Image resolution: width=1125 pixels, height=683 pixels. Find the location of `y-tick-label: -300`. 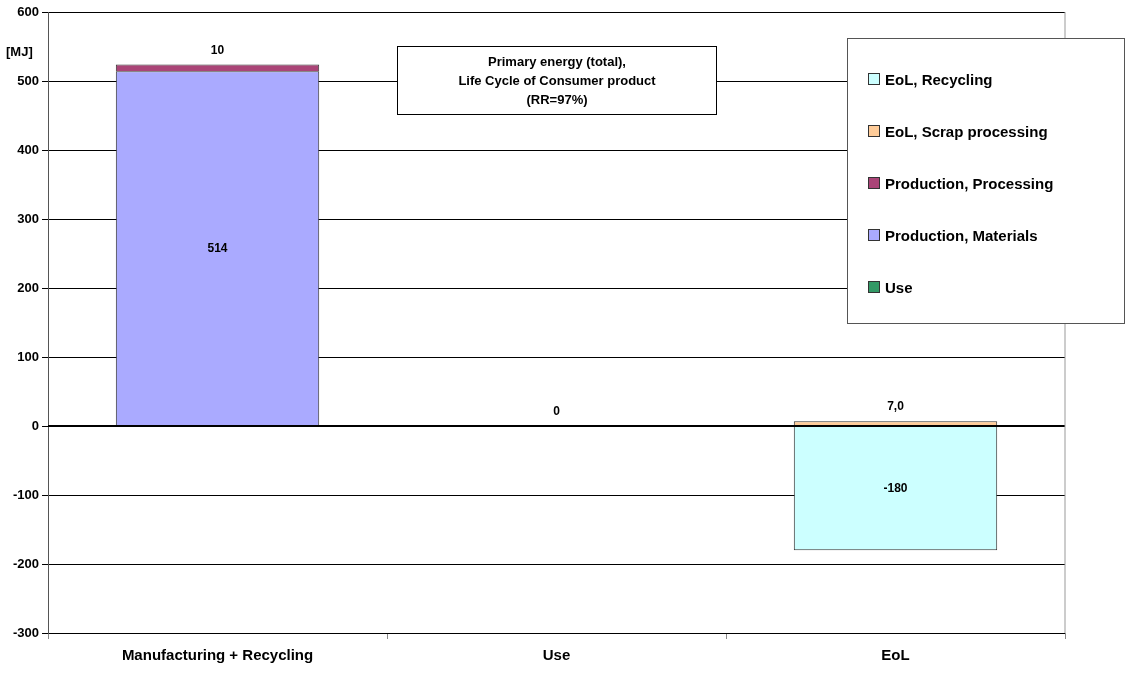

y-tick-label: -300 is located at coordinates (26, 632).